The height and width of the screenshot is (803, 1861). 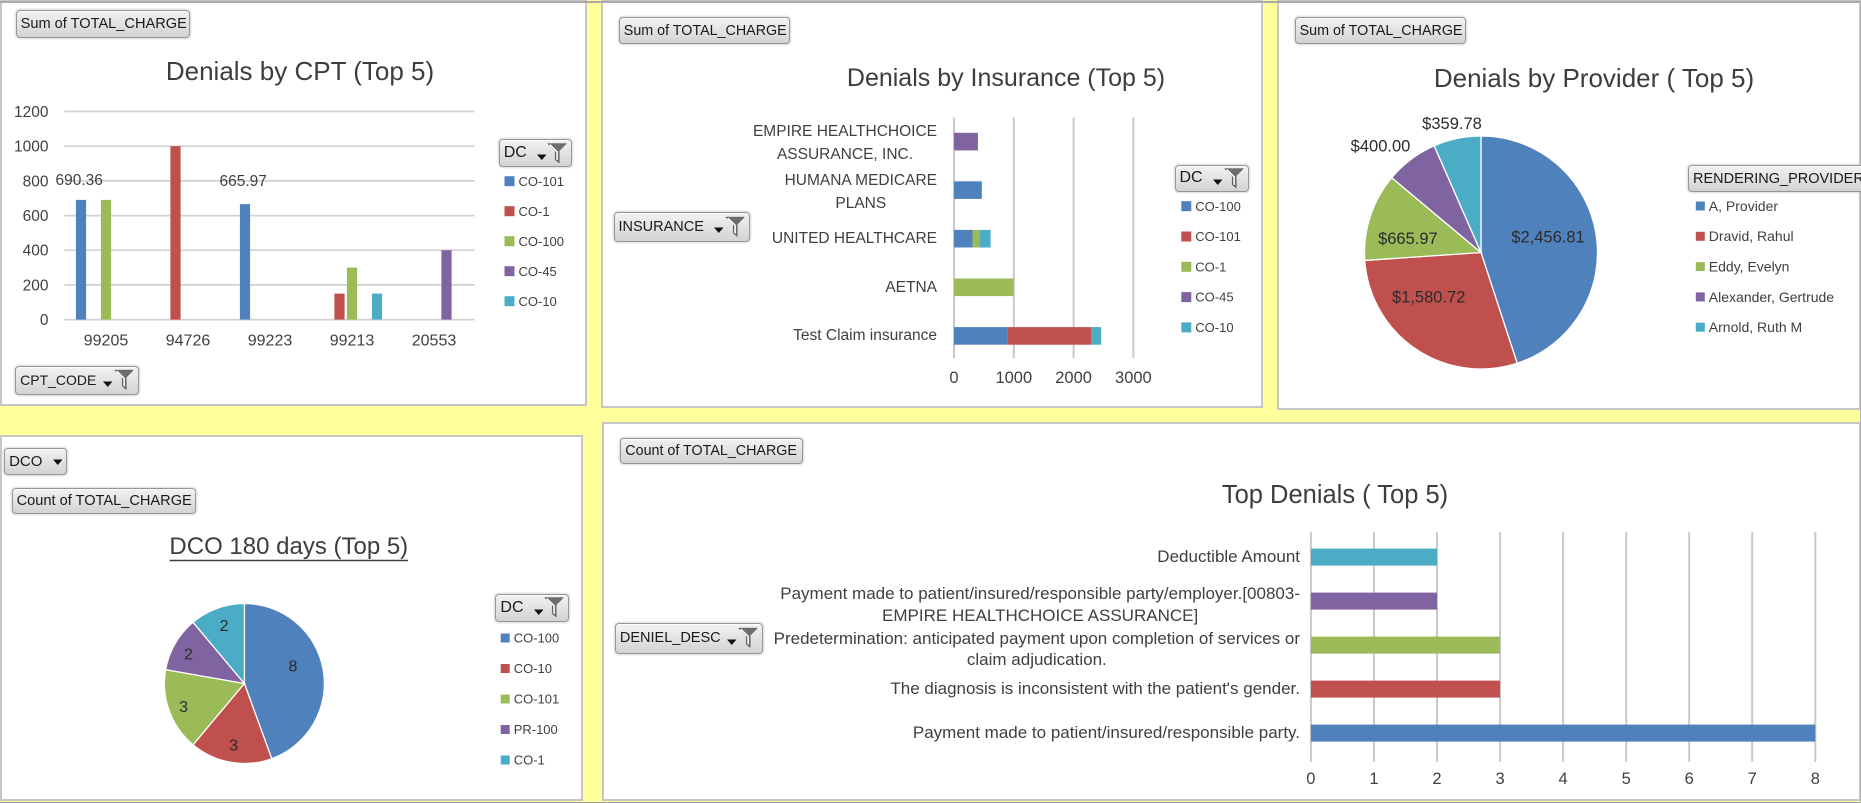 What do you see at coordinates (1744, 206) in the screenshot?
I see `svg-text: A, Provider` at bounding box center [1744, 206].